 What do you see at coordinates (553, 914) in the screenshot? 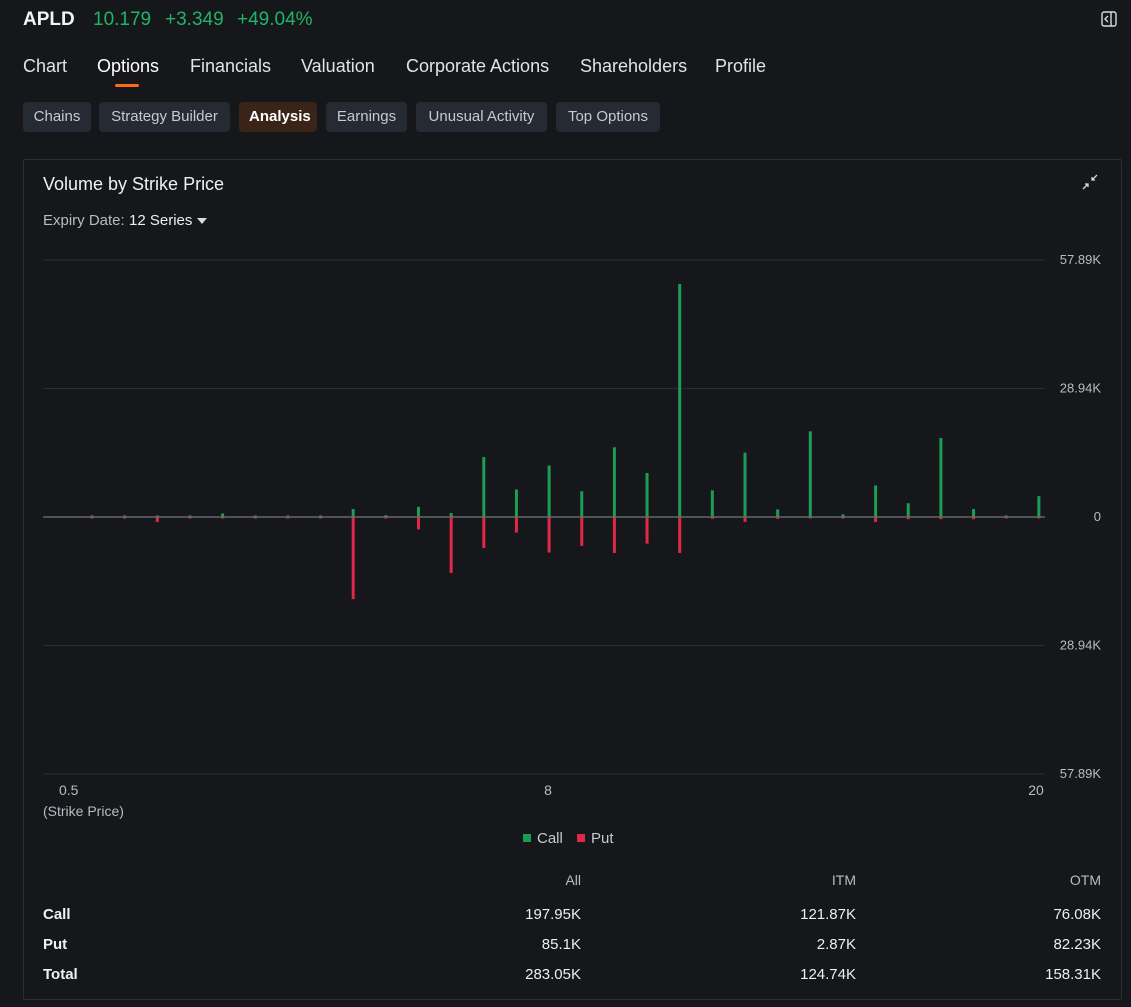
I see `call-all: 197.95K` at bounding box center [553, 914].